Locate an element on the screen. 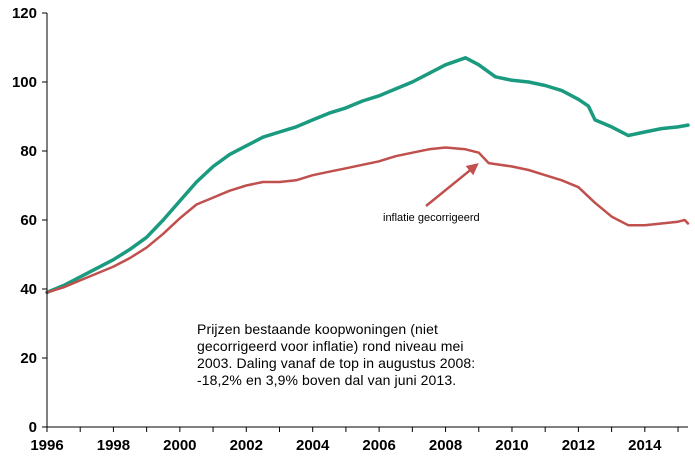 This screenshot has height=471, width=695. x-tick-label: 1996 is located at coordinates (46, 445).